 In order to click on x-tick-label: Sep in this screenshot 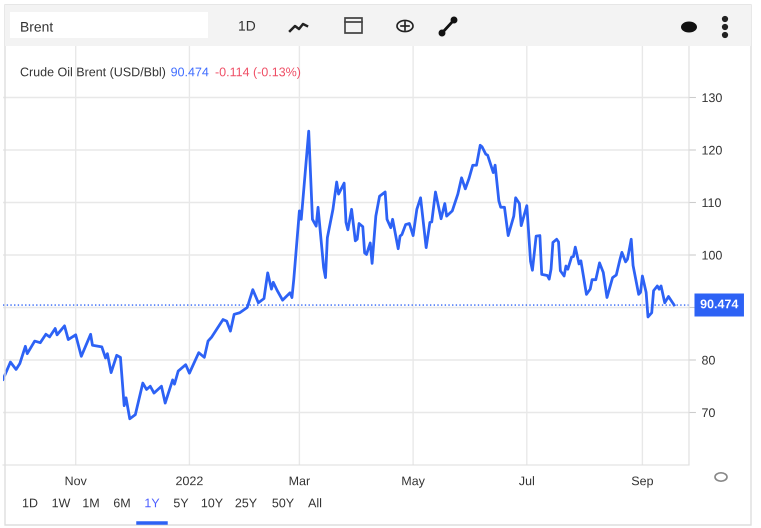, I will do `click(642, 482)`.